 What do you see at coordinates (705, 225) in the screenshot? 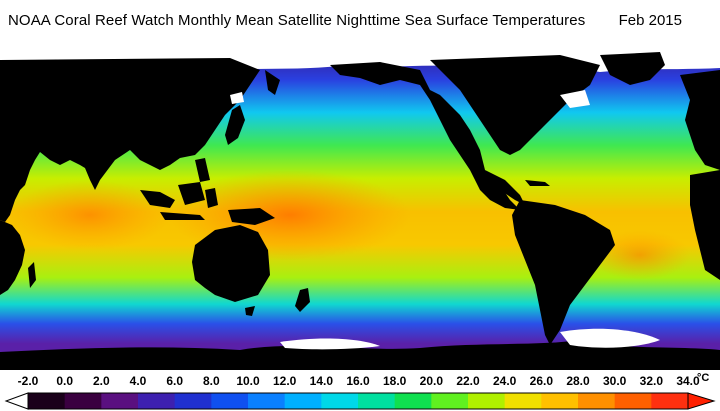
I see `west-africa-right-edge` at bounding box center [705, 225].